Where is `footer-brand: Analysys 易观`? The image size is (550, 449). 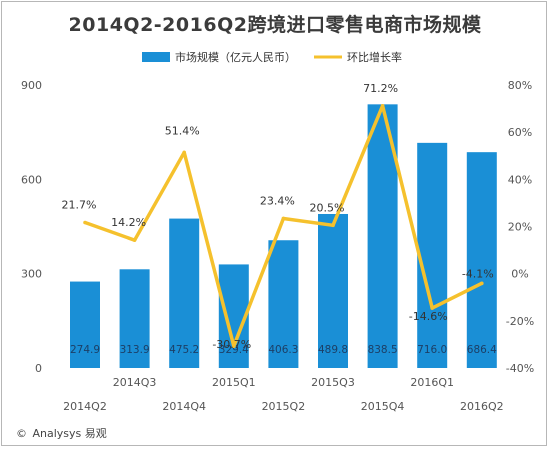 footer-brand: Analysys 易观 is located at coordinates (69, 433).